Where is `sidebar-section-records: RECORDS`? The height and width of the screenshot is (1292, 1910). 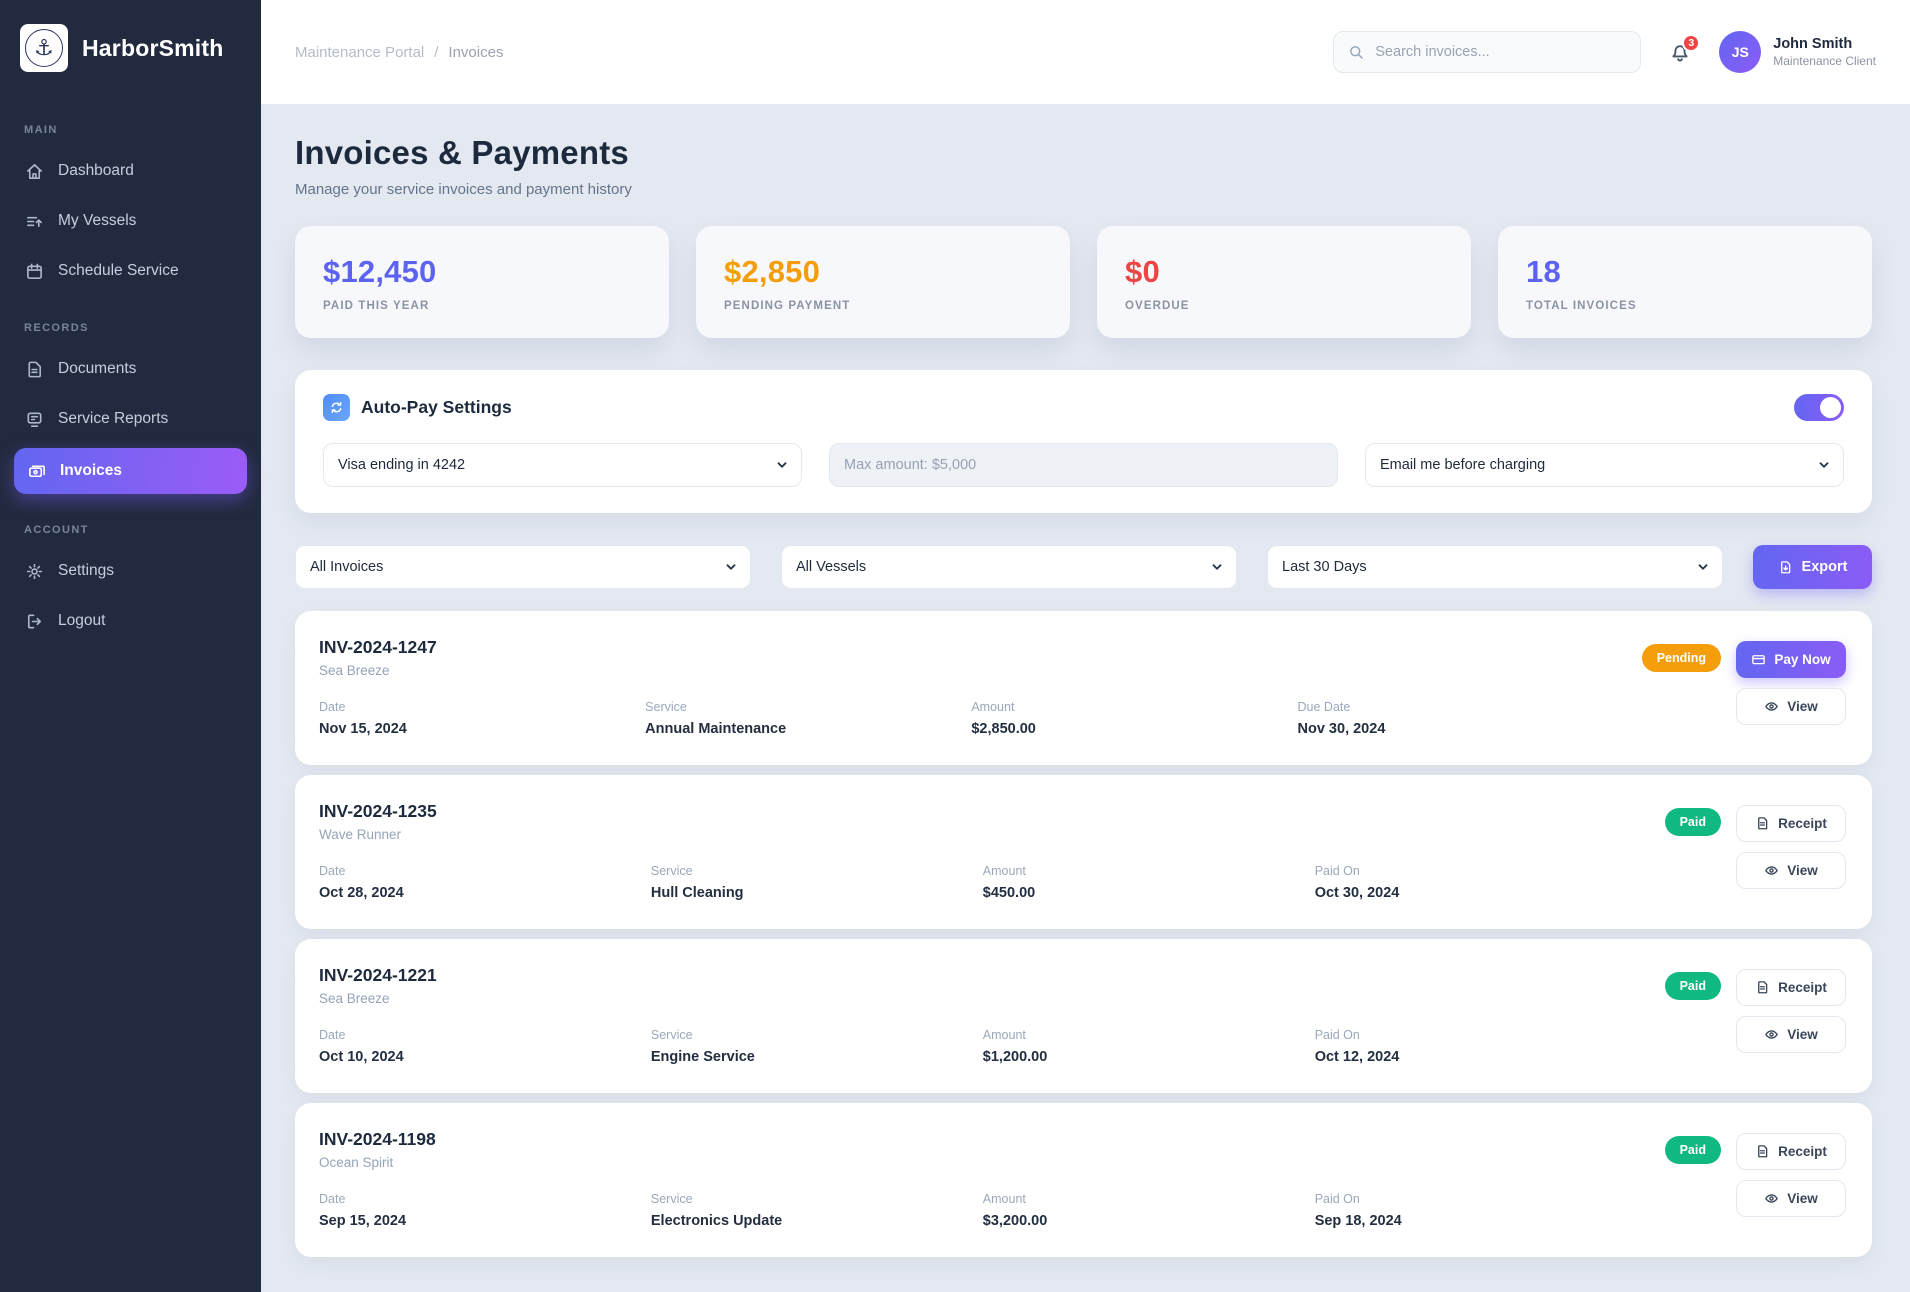
sidebar-section-records: RECORDS is located at coordinates (56, 328).